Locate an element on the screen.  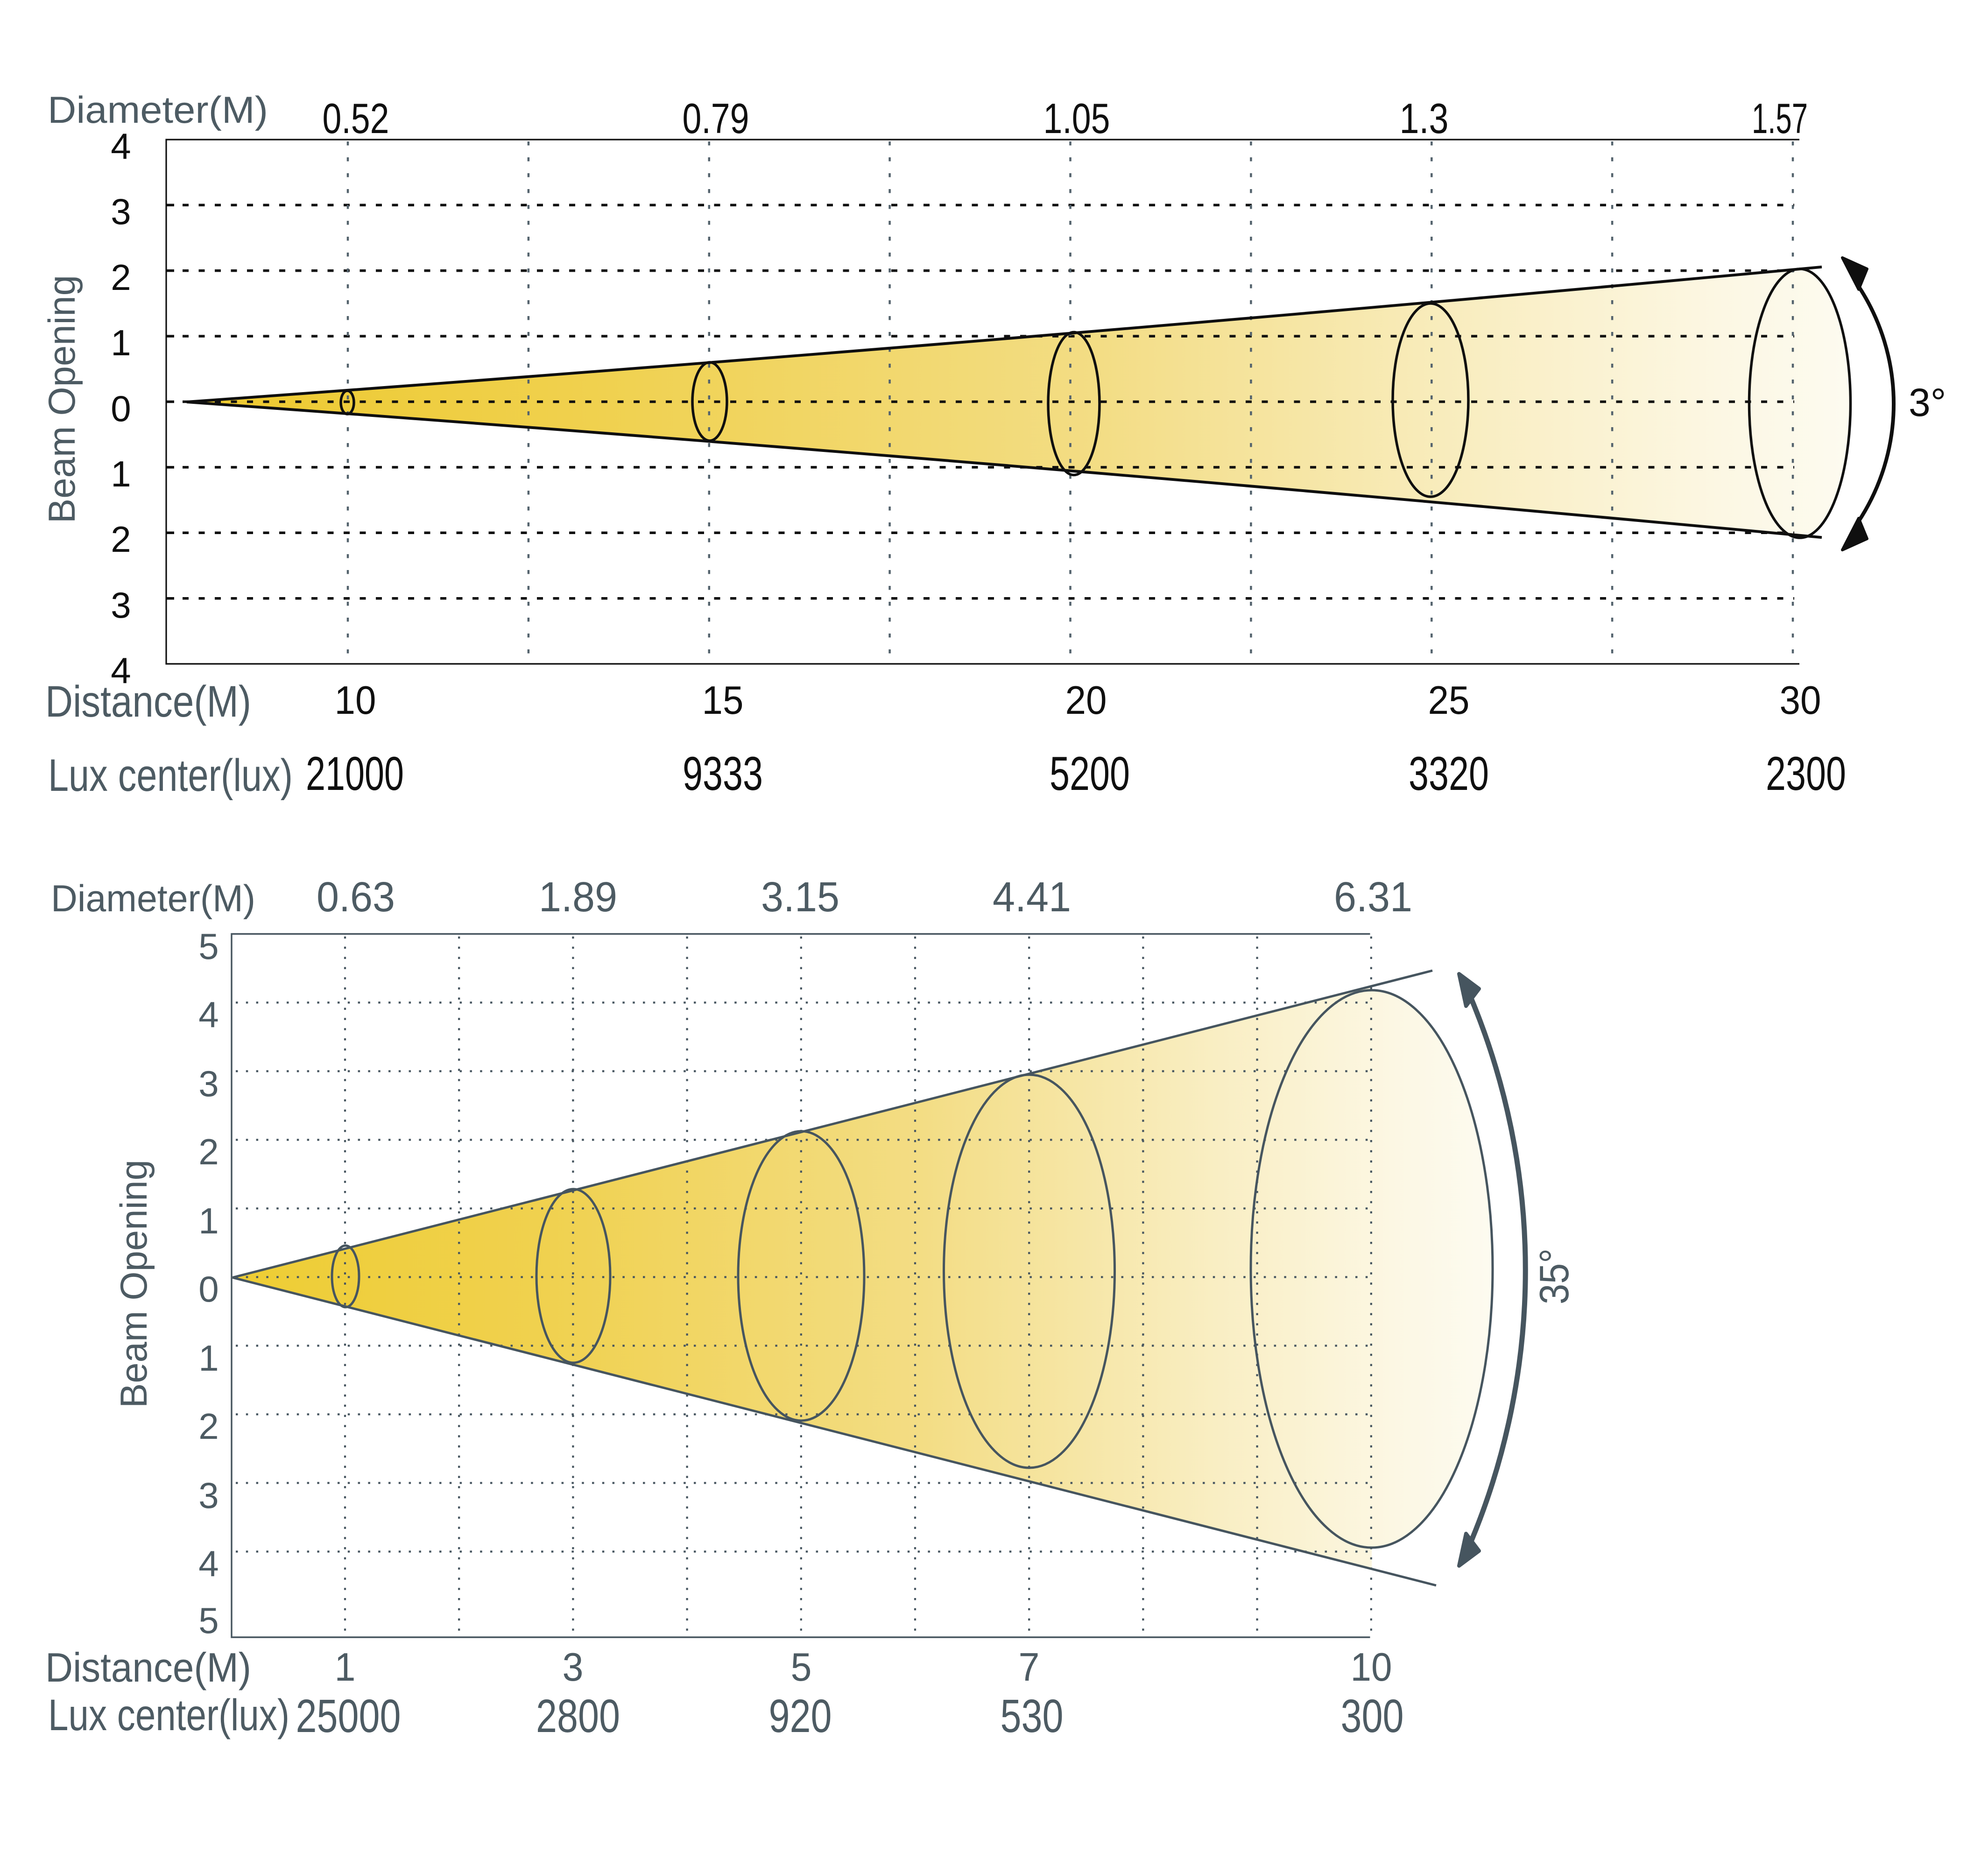
svg-text: 1.57 is located at coordinates (1780, 119).